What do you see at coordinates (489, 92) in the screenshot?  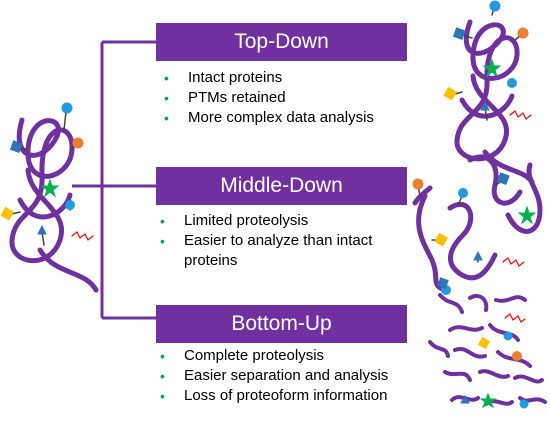 I see `top-down-protein-icon` at bounding box center [489, 92].